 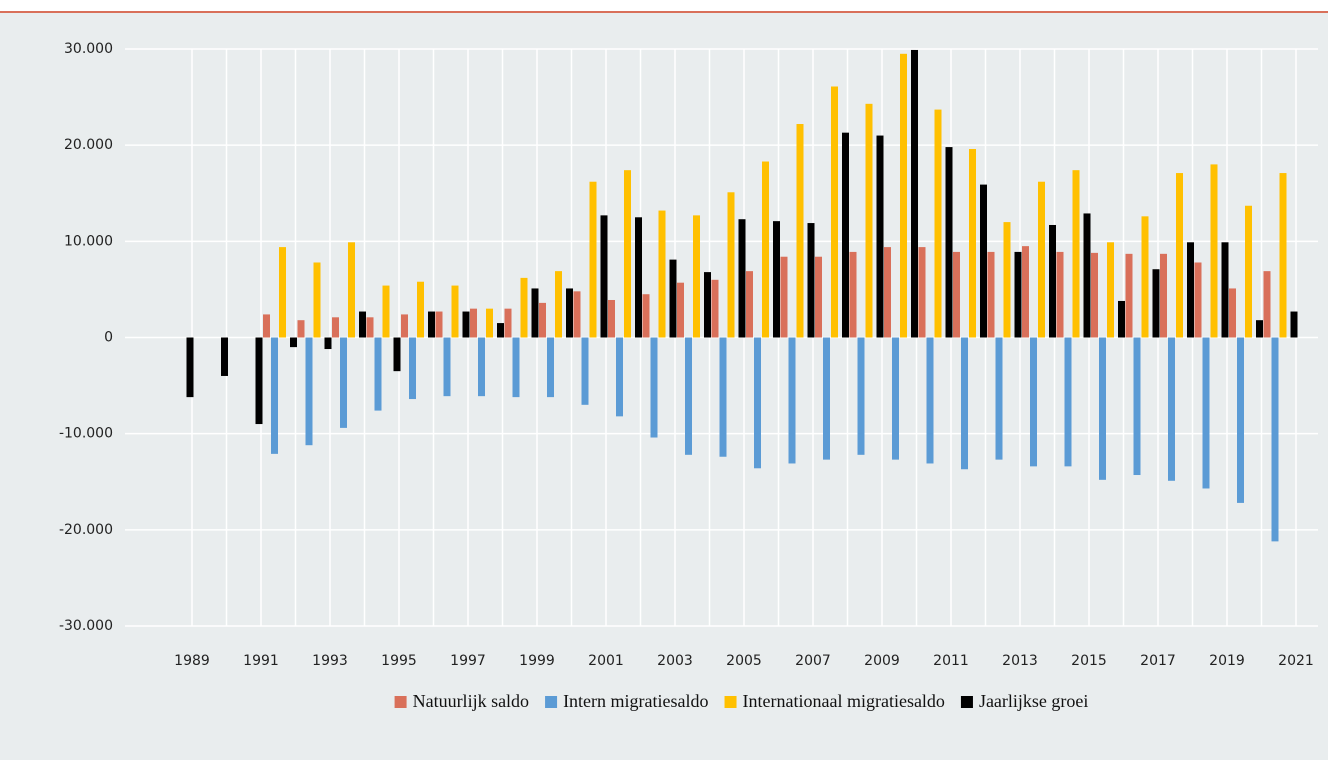 I want to click on x-tick-label: 2005, so click(x=744, y=661).